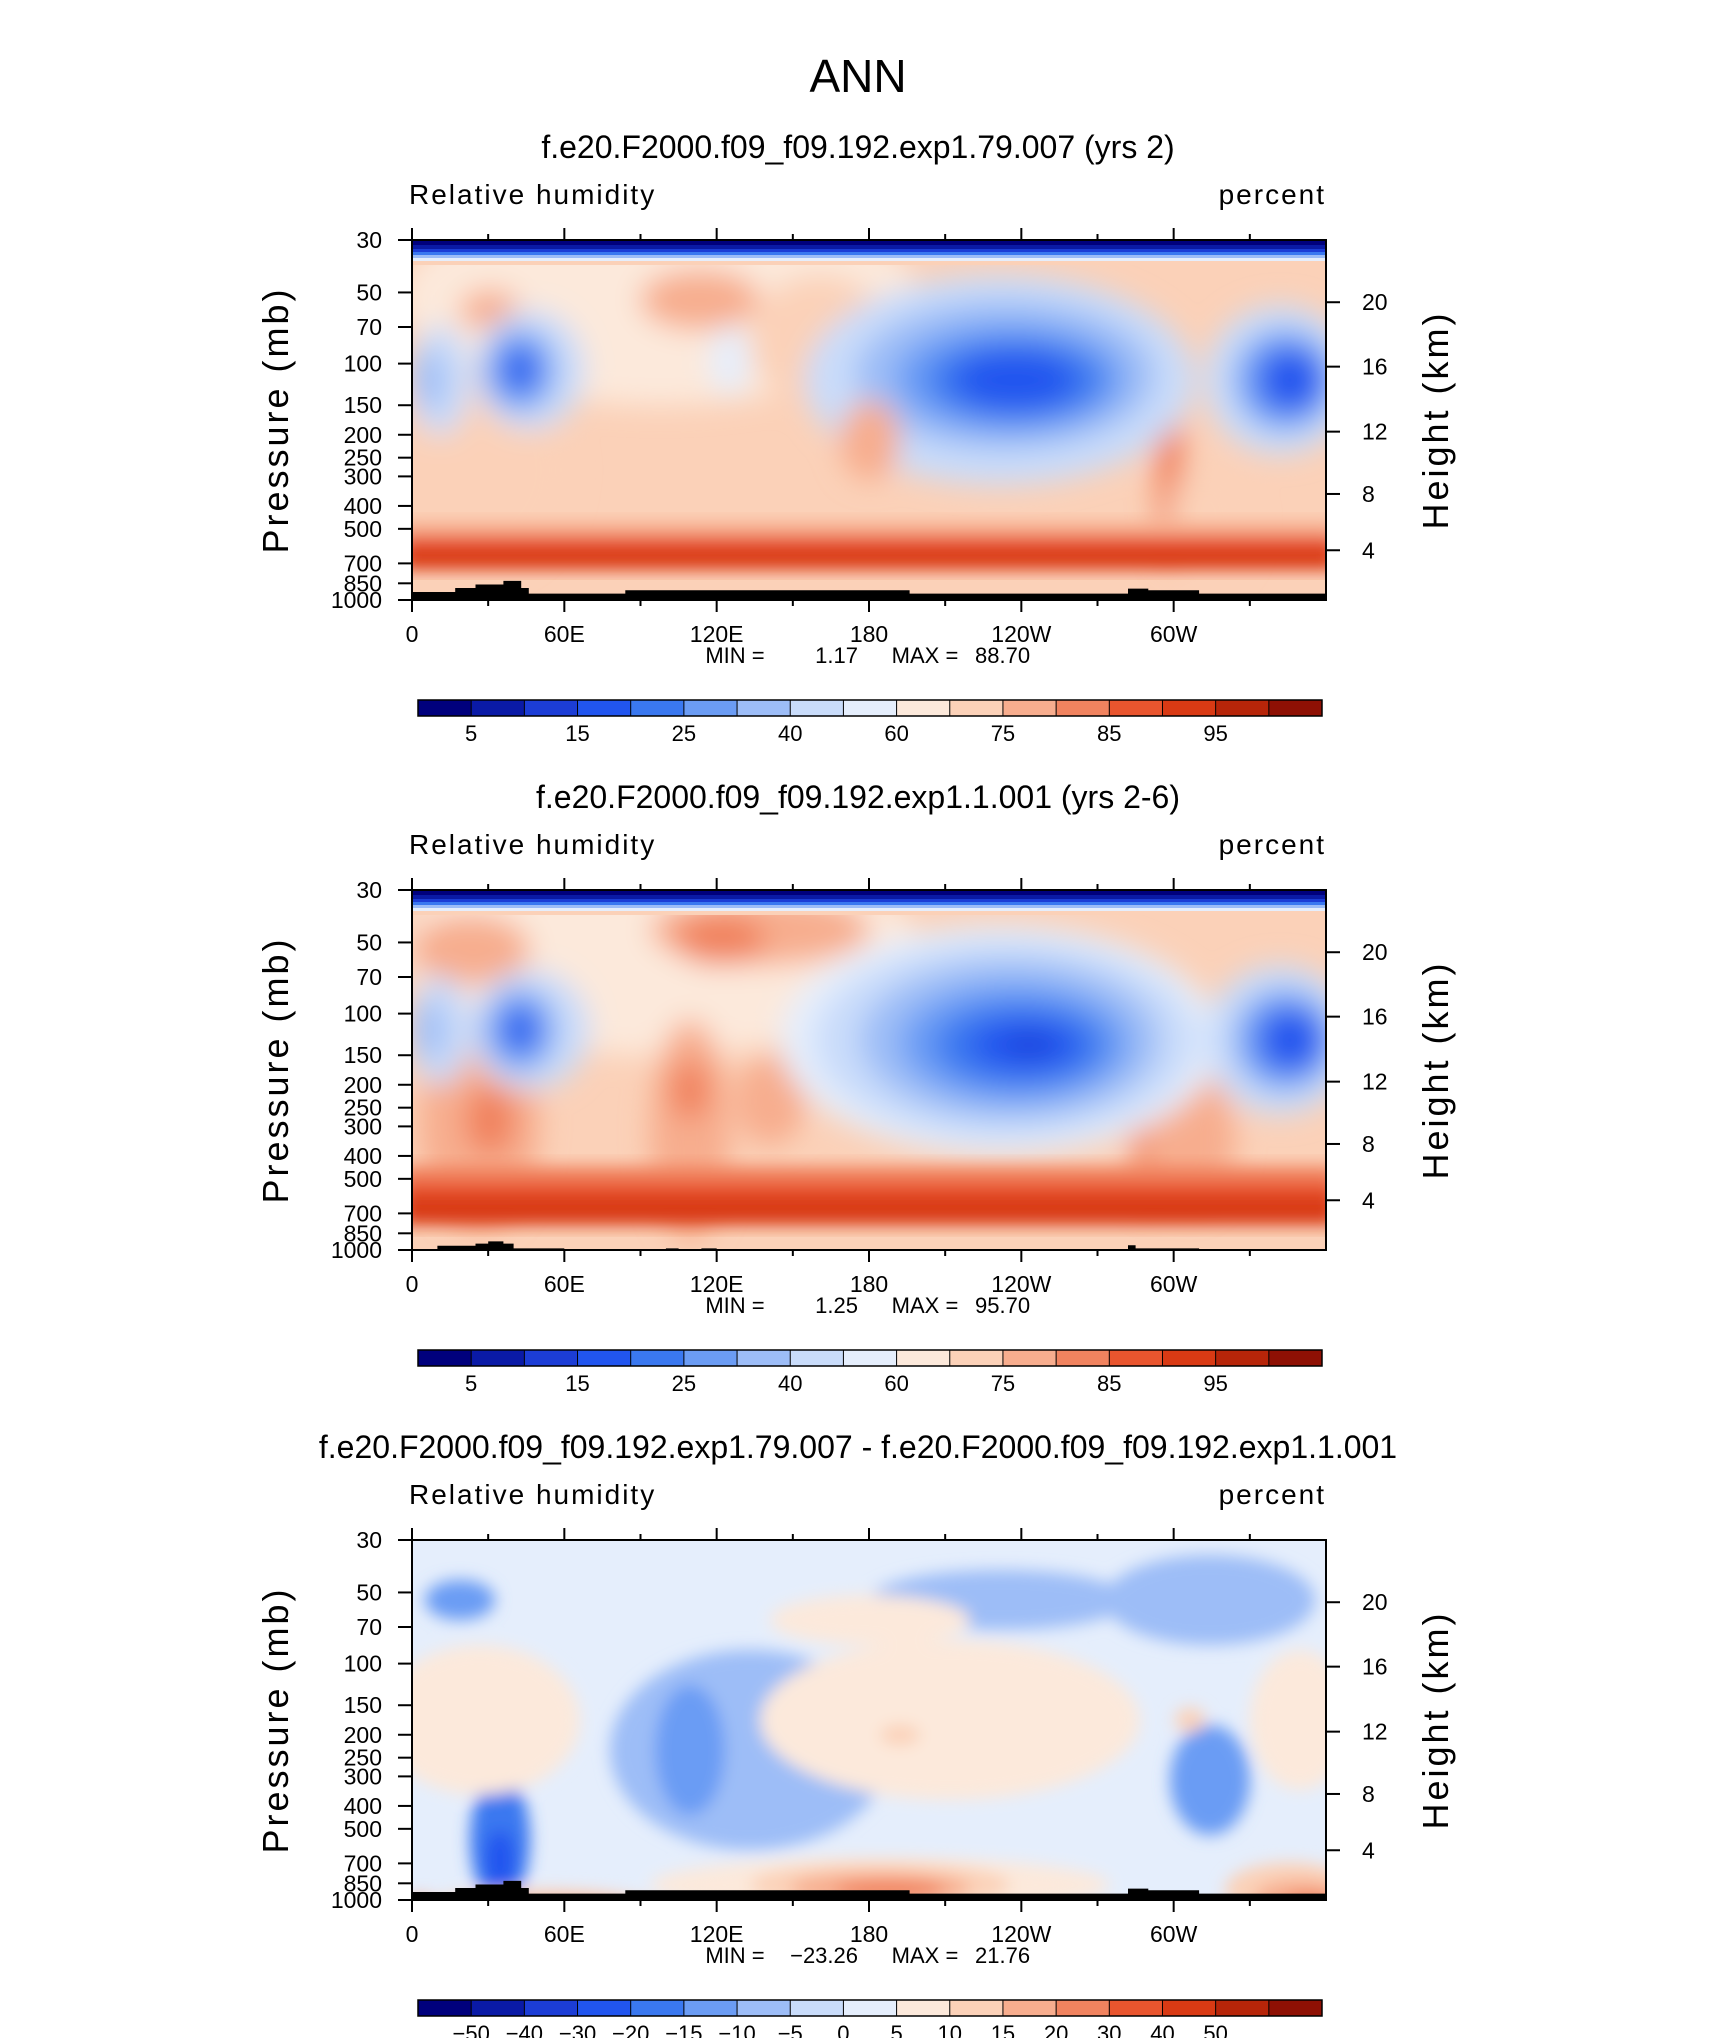 Image resolution: width=1710 pixels, height=2038 pixels. What do you see at coordinates (896, 733) in the screenshot?
I see `colorbar-label: 60` at bounding box center [896, 733].